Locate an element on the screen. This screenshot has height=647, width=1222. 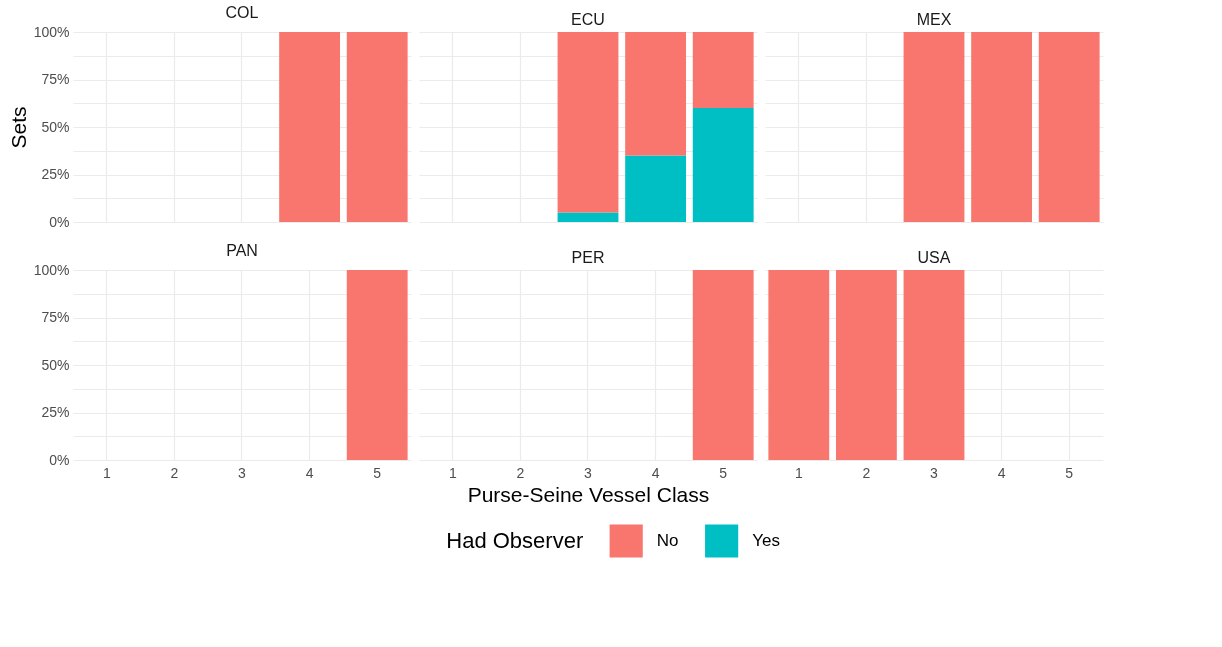
legend-label: No is located at coordinates (667, 540).